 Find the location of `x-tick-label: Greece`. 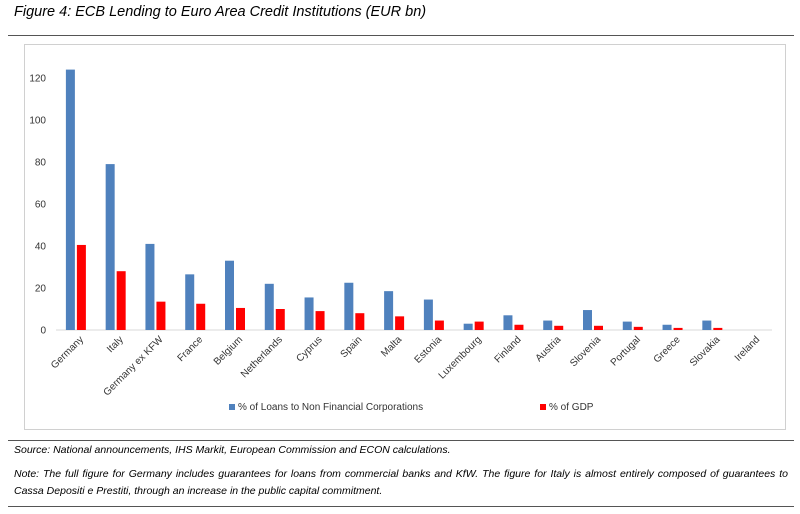

x-tick-label: Greece is located at coordinates (667, 349).